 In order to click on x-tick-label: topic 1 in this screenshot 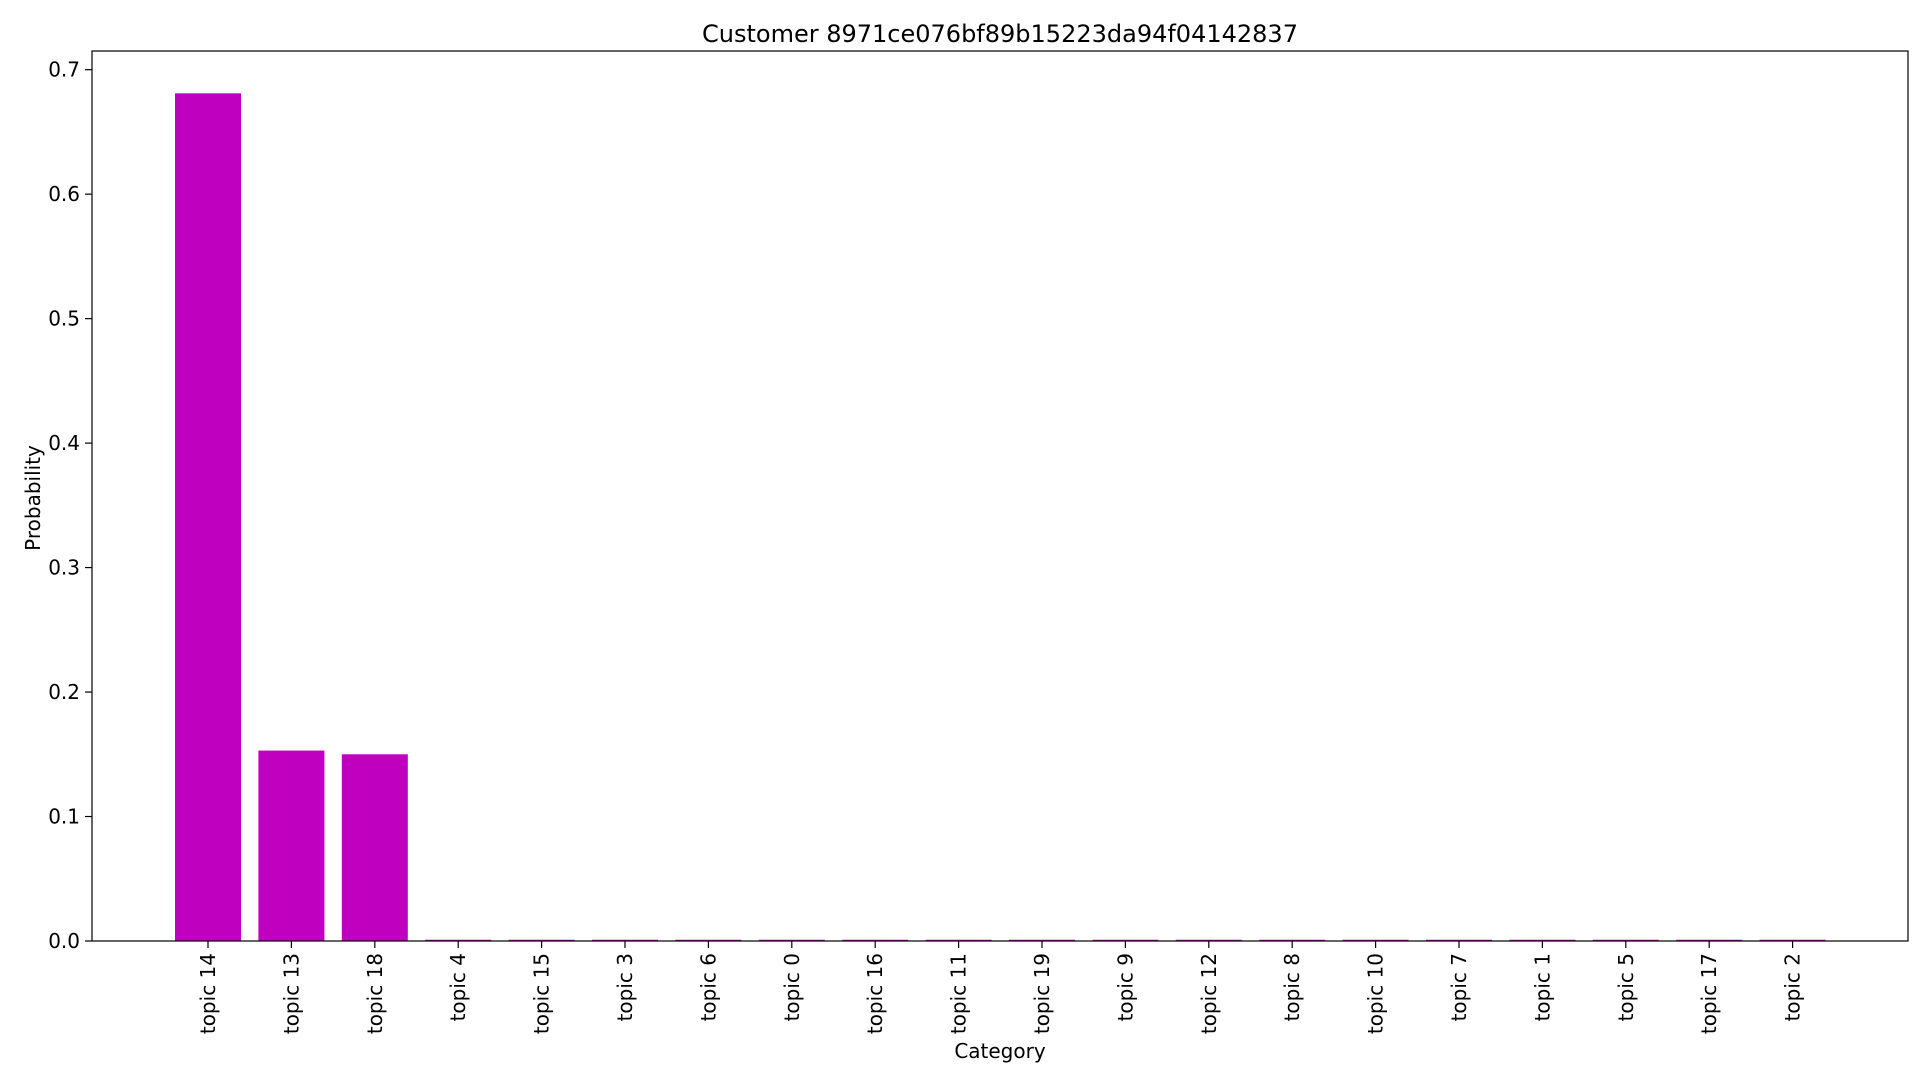, I will do `click(1542, 987)`.